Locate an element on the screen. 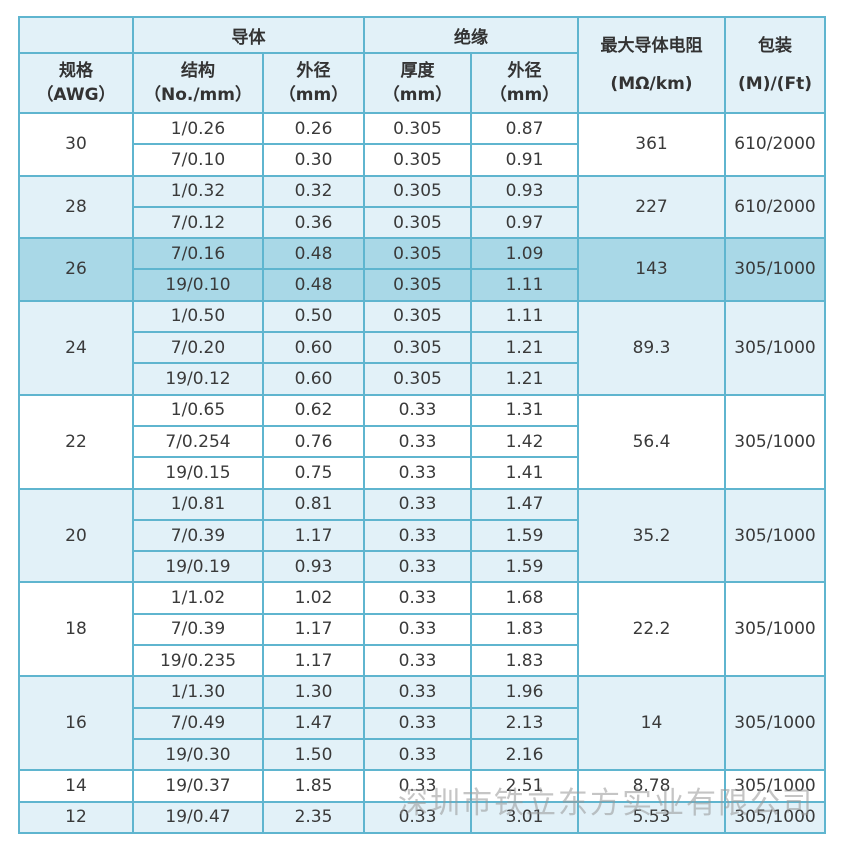 This screenshot has height=852, width=850. insulation-od-cell: 0.97 is located at coordinates (524, 222).